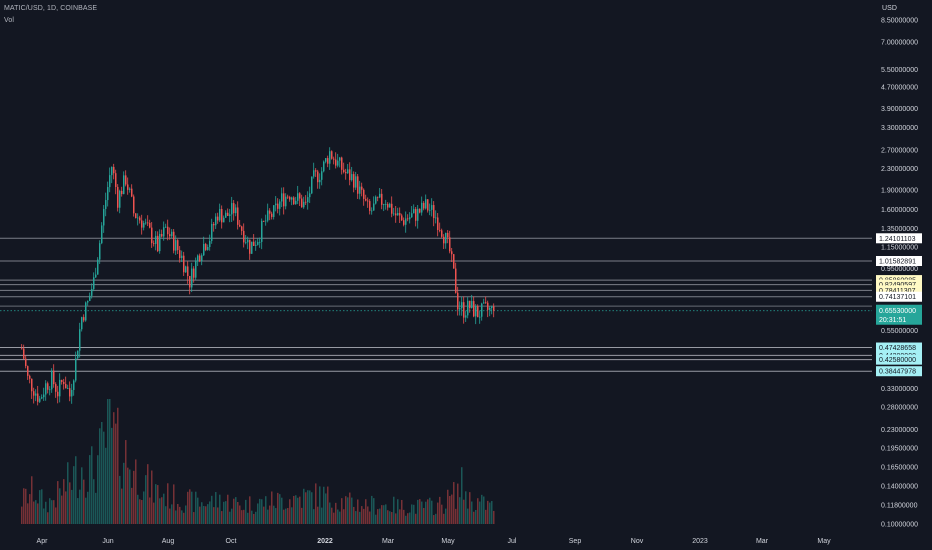 This screenshot has height=550, width=932. Describe the element at coordinates (388, 541) in the screenshot. I see `time-tick-label: Mar` at that location.